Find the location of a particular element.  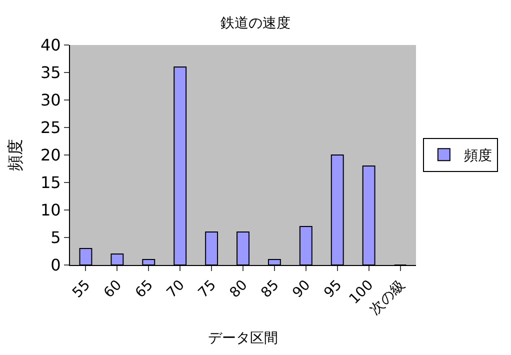

x-tick-label: 80 is located at coordinates (238, 289).